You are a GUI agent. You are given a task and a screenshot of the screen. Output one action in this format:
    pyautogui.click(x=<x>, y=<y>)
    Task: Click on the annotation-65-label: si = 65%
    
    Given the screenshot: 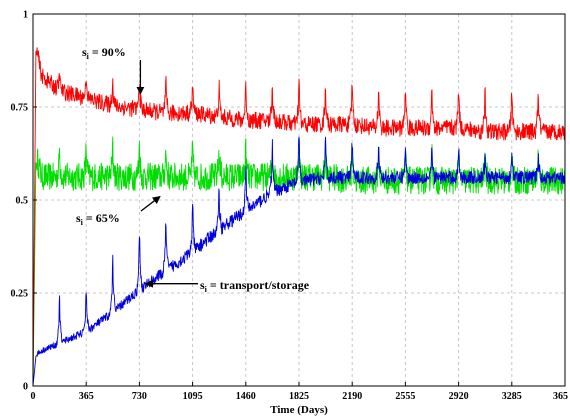 What is the action you would take?
    pyautogui.click(x=98, y=219)
    